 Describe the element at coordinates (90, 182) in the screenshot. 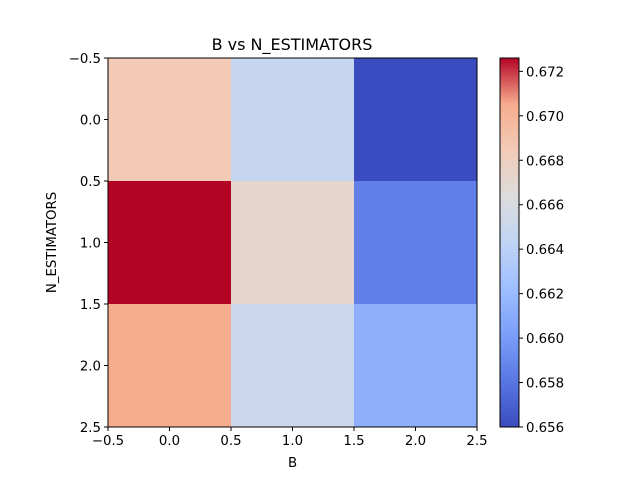

I see `y-tick-label: 0.5` at that location.